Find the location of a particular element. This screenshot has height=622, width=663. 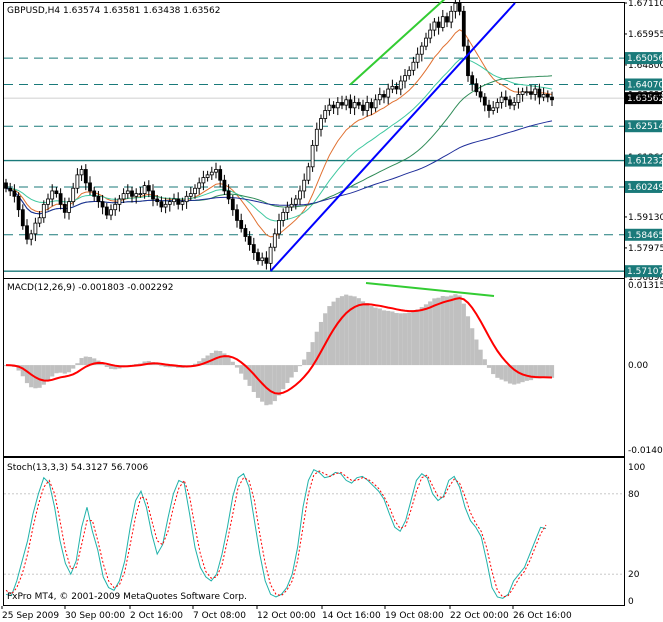

level-label: 1.57107 is located at coordinates (645, 272).